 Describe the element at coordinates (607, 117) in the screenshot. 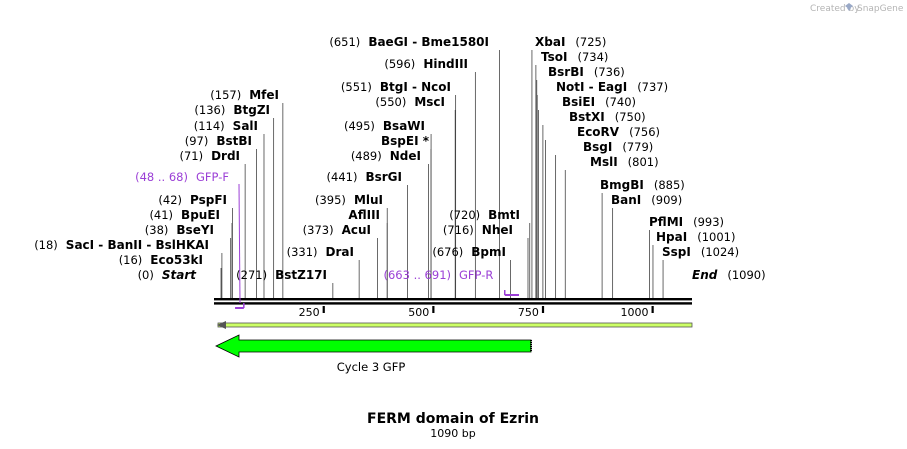

I see `site-bstxi: BstXI (750)` at that location.